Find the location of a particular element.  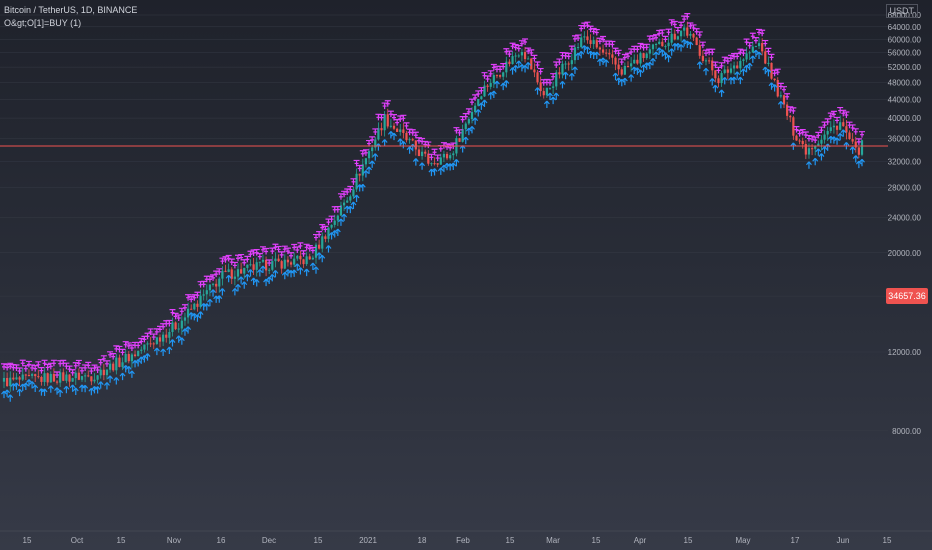

symbol-title: Bitcoin / TetherUS, 1D, BINANCE is located at coordinates (71, 10).